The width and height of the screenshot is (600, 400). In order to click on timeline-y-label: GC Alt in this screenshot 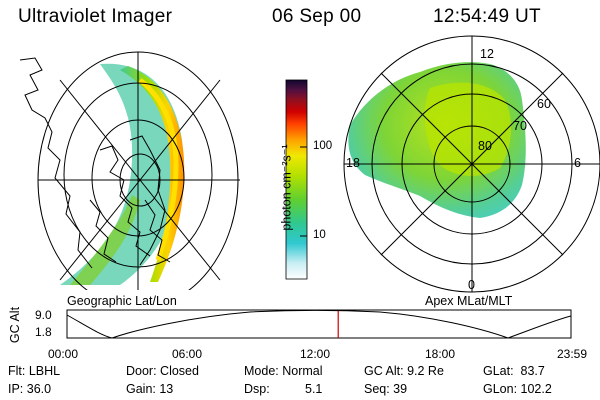, I will do `click(15, 325)`.